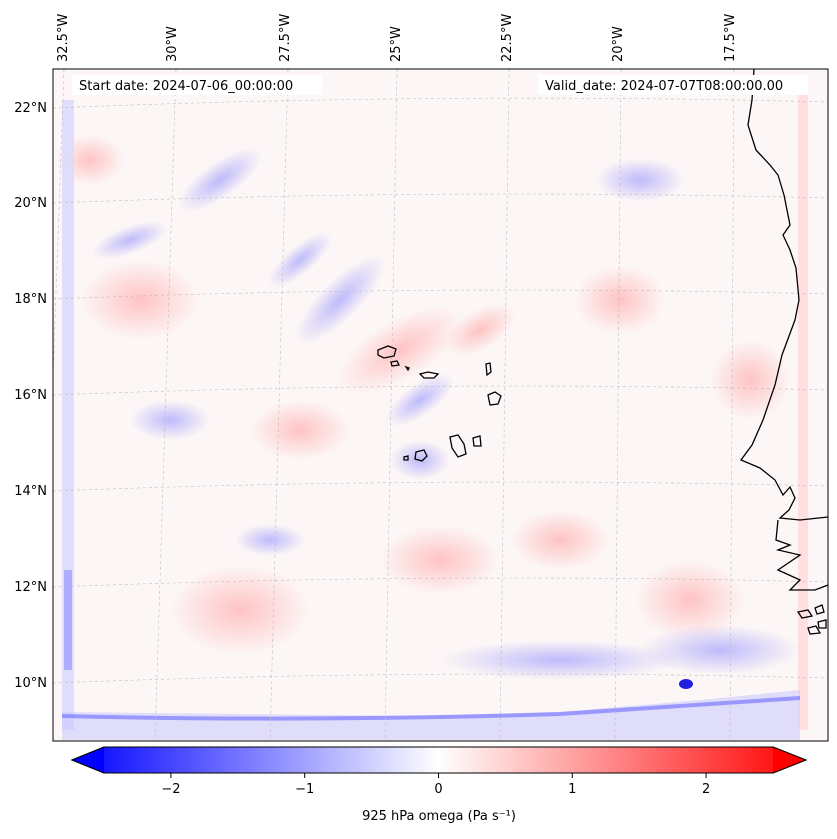  Describe the element at coordinates (438, 789) in the screenshot. I see `colorbar-tick-label: 0` at that location.